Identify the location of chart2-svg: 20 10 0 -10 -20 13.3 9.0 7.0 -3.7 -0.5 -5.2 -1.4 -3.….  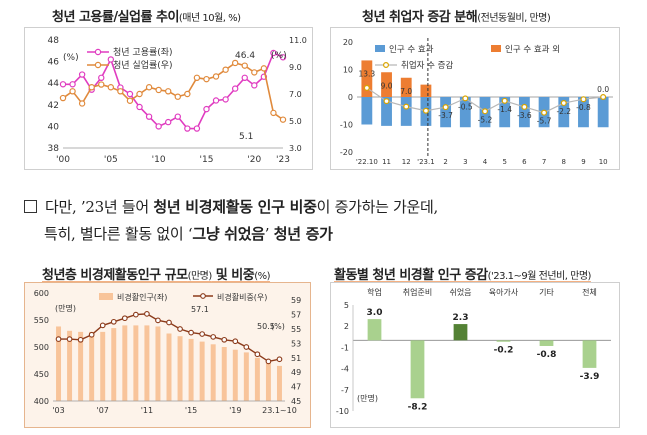
(476, 102).